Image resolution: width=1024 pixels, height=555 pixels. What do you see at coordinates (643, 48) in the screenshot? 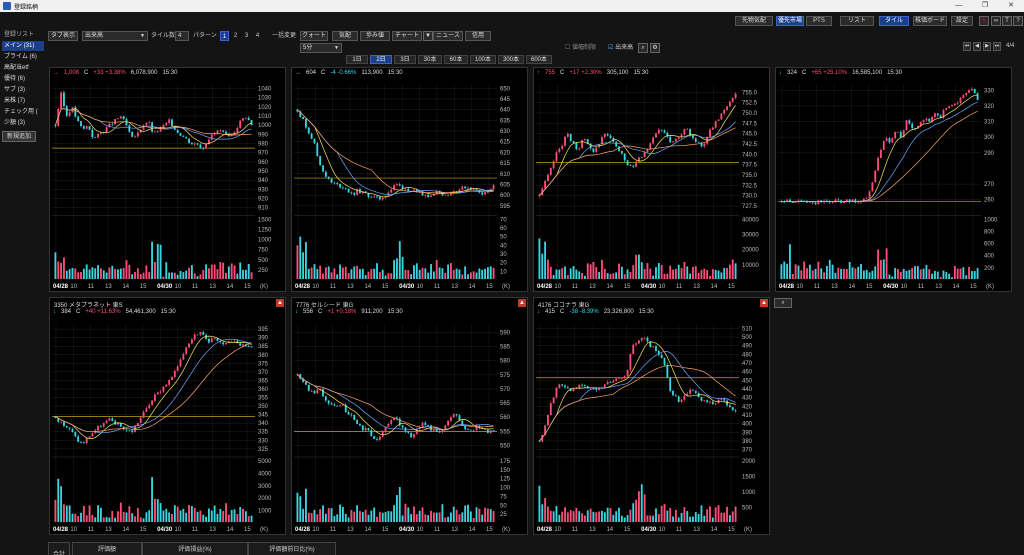
I see `zoom-icon: ⌕` at bounding box center [643, 48].